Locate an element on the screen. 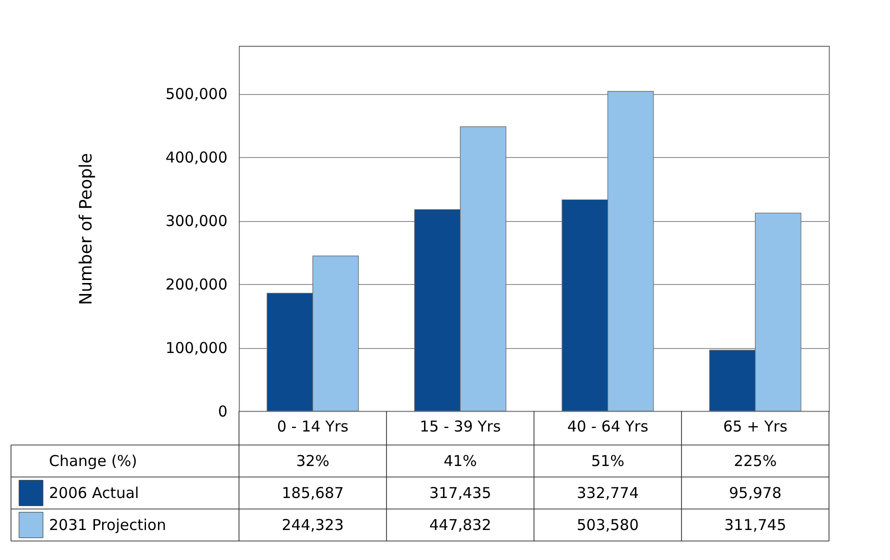  x-tick-label: 65 + Yrs is located at coordinates (755, 427).